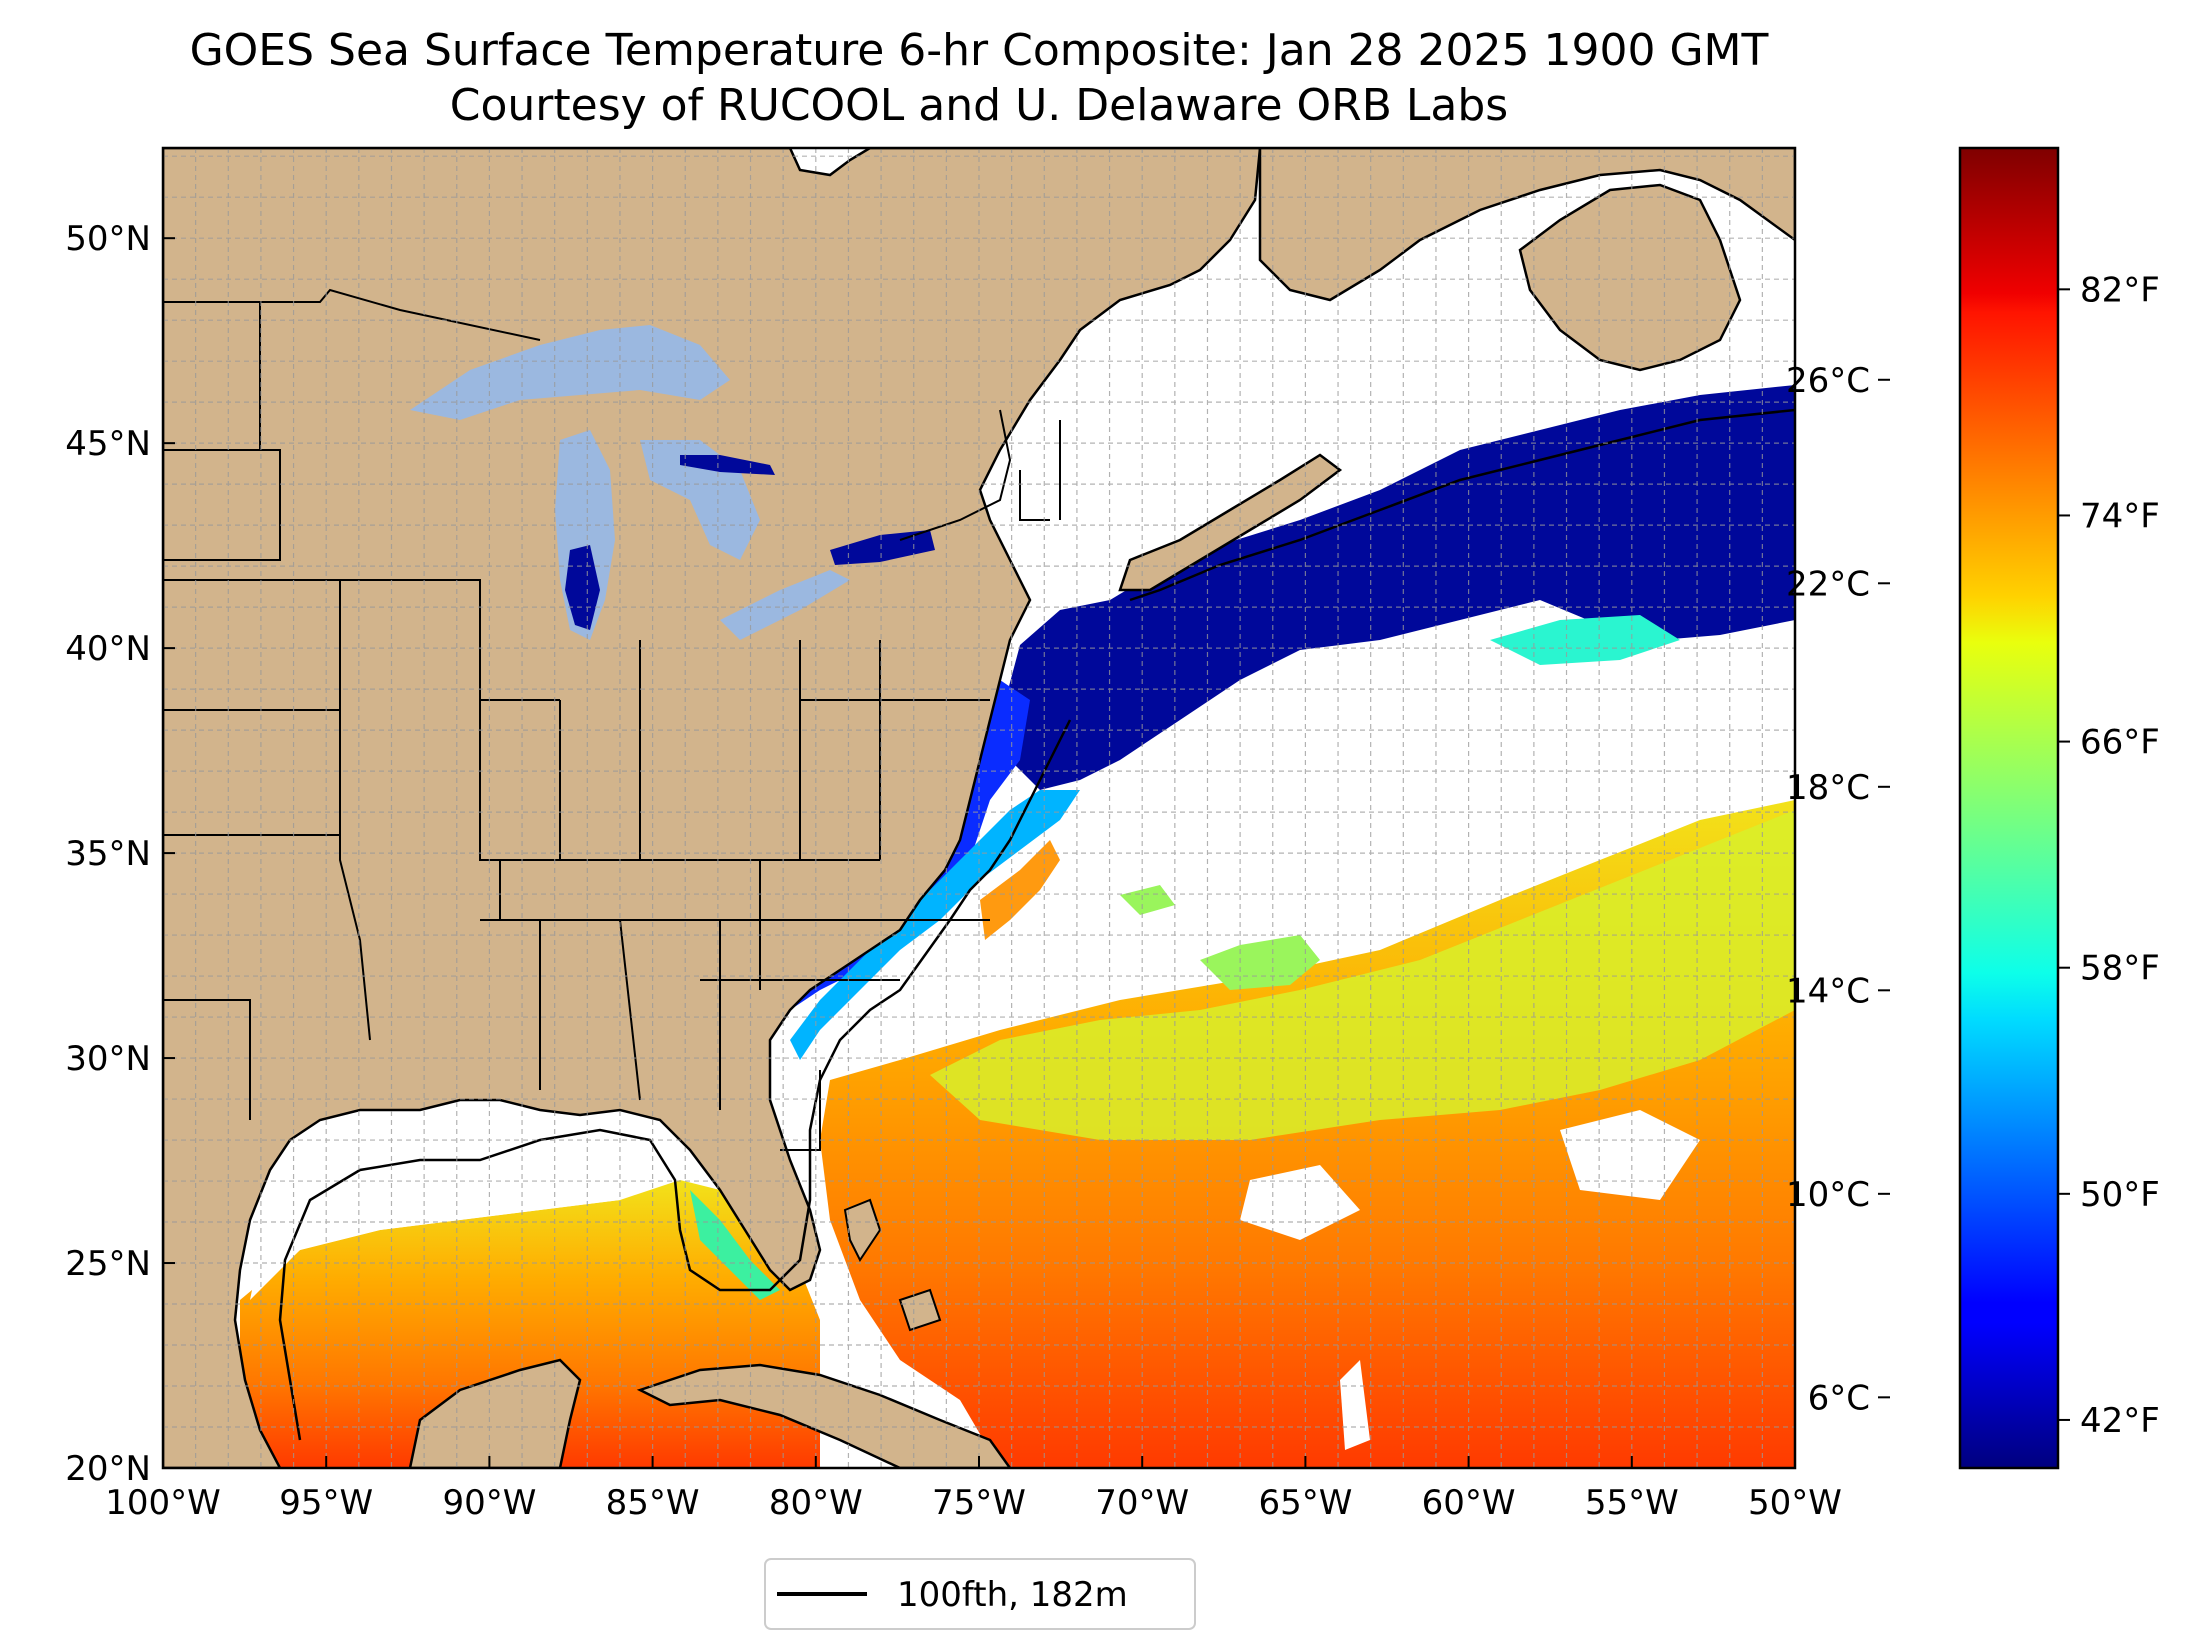 The height and width of the screenshot is (1651, 2206). Describe the element at coordinates (735, 1245) in the screenshot. I see `sst-gulf-shelf-green` at that location.